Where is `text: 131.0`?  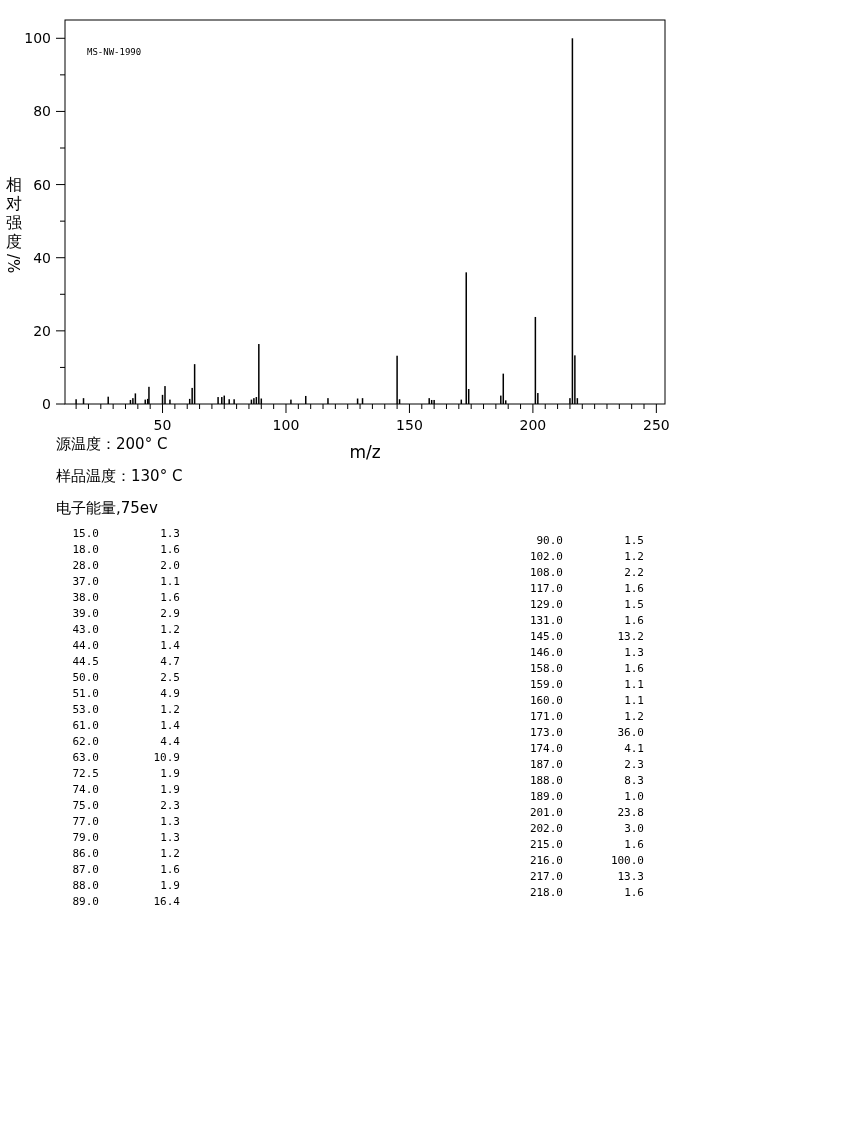 text: 131.0 is located at coordinates (546, 620).